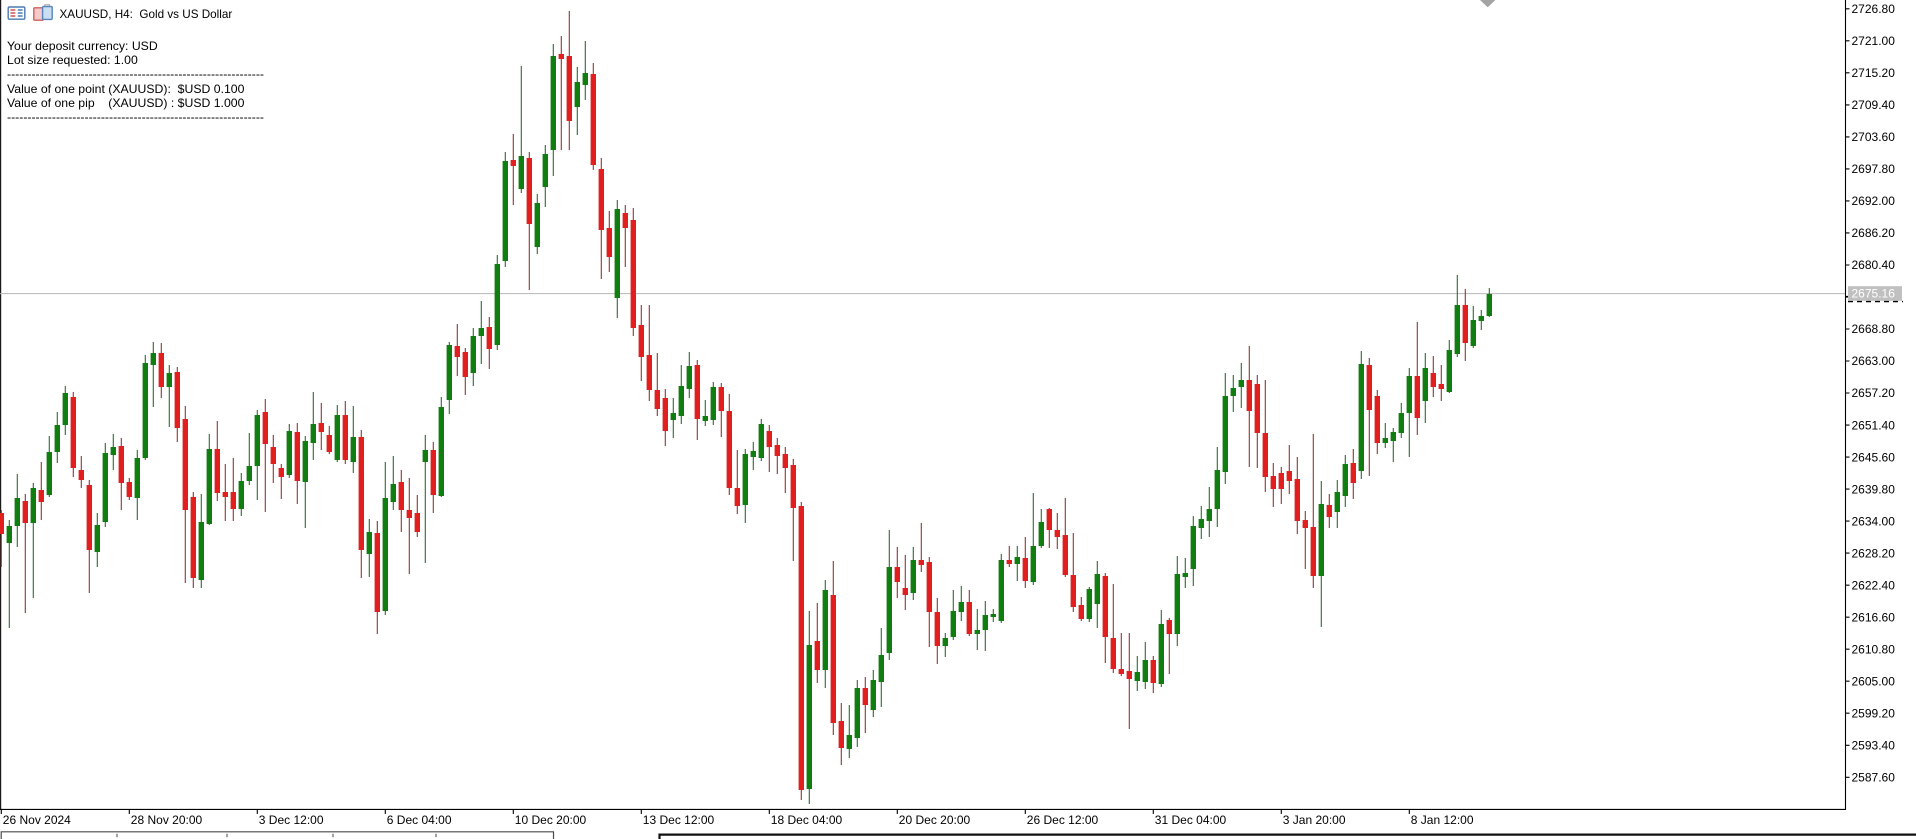  What do you see at coordinates (1874, 329) in the screenshot?
I see `svg-text: 2668.80` at bounding box center [1874, 329].